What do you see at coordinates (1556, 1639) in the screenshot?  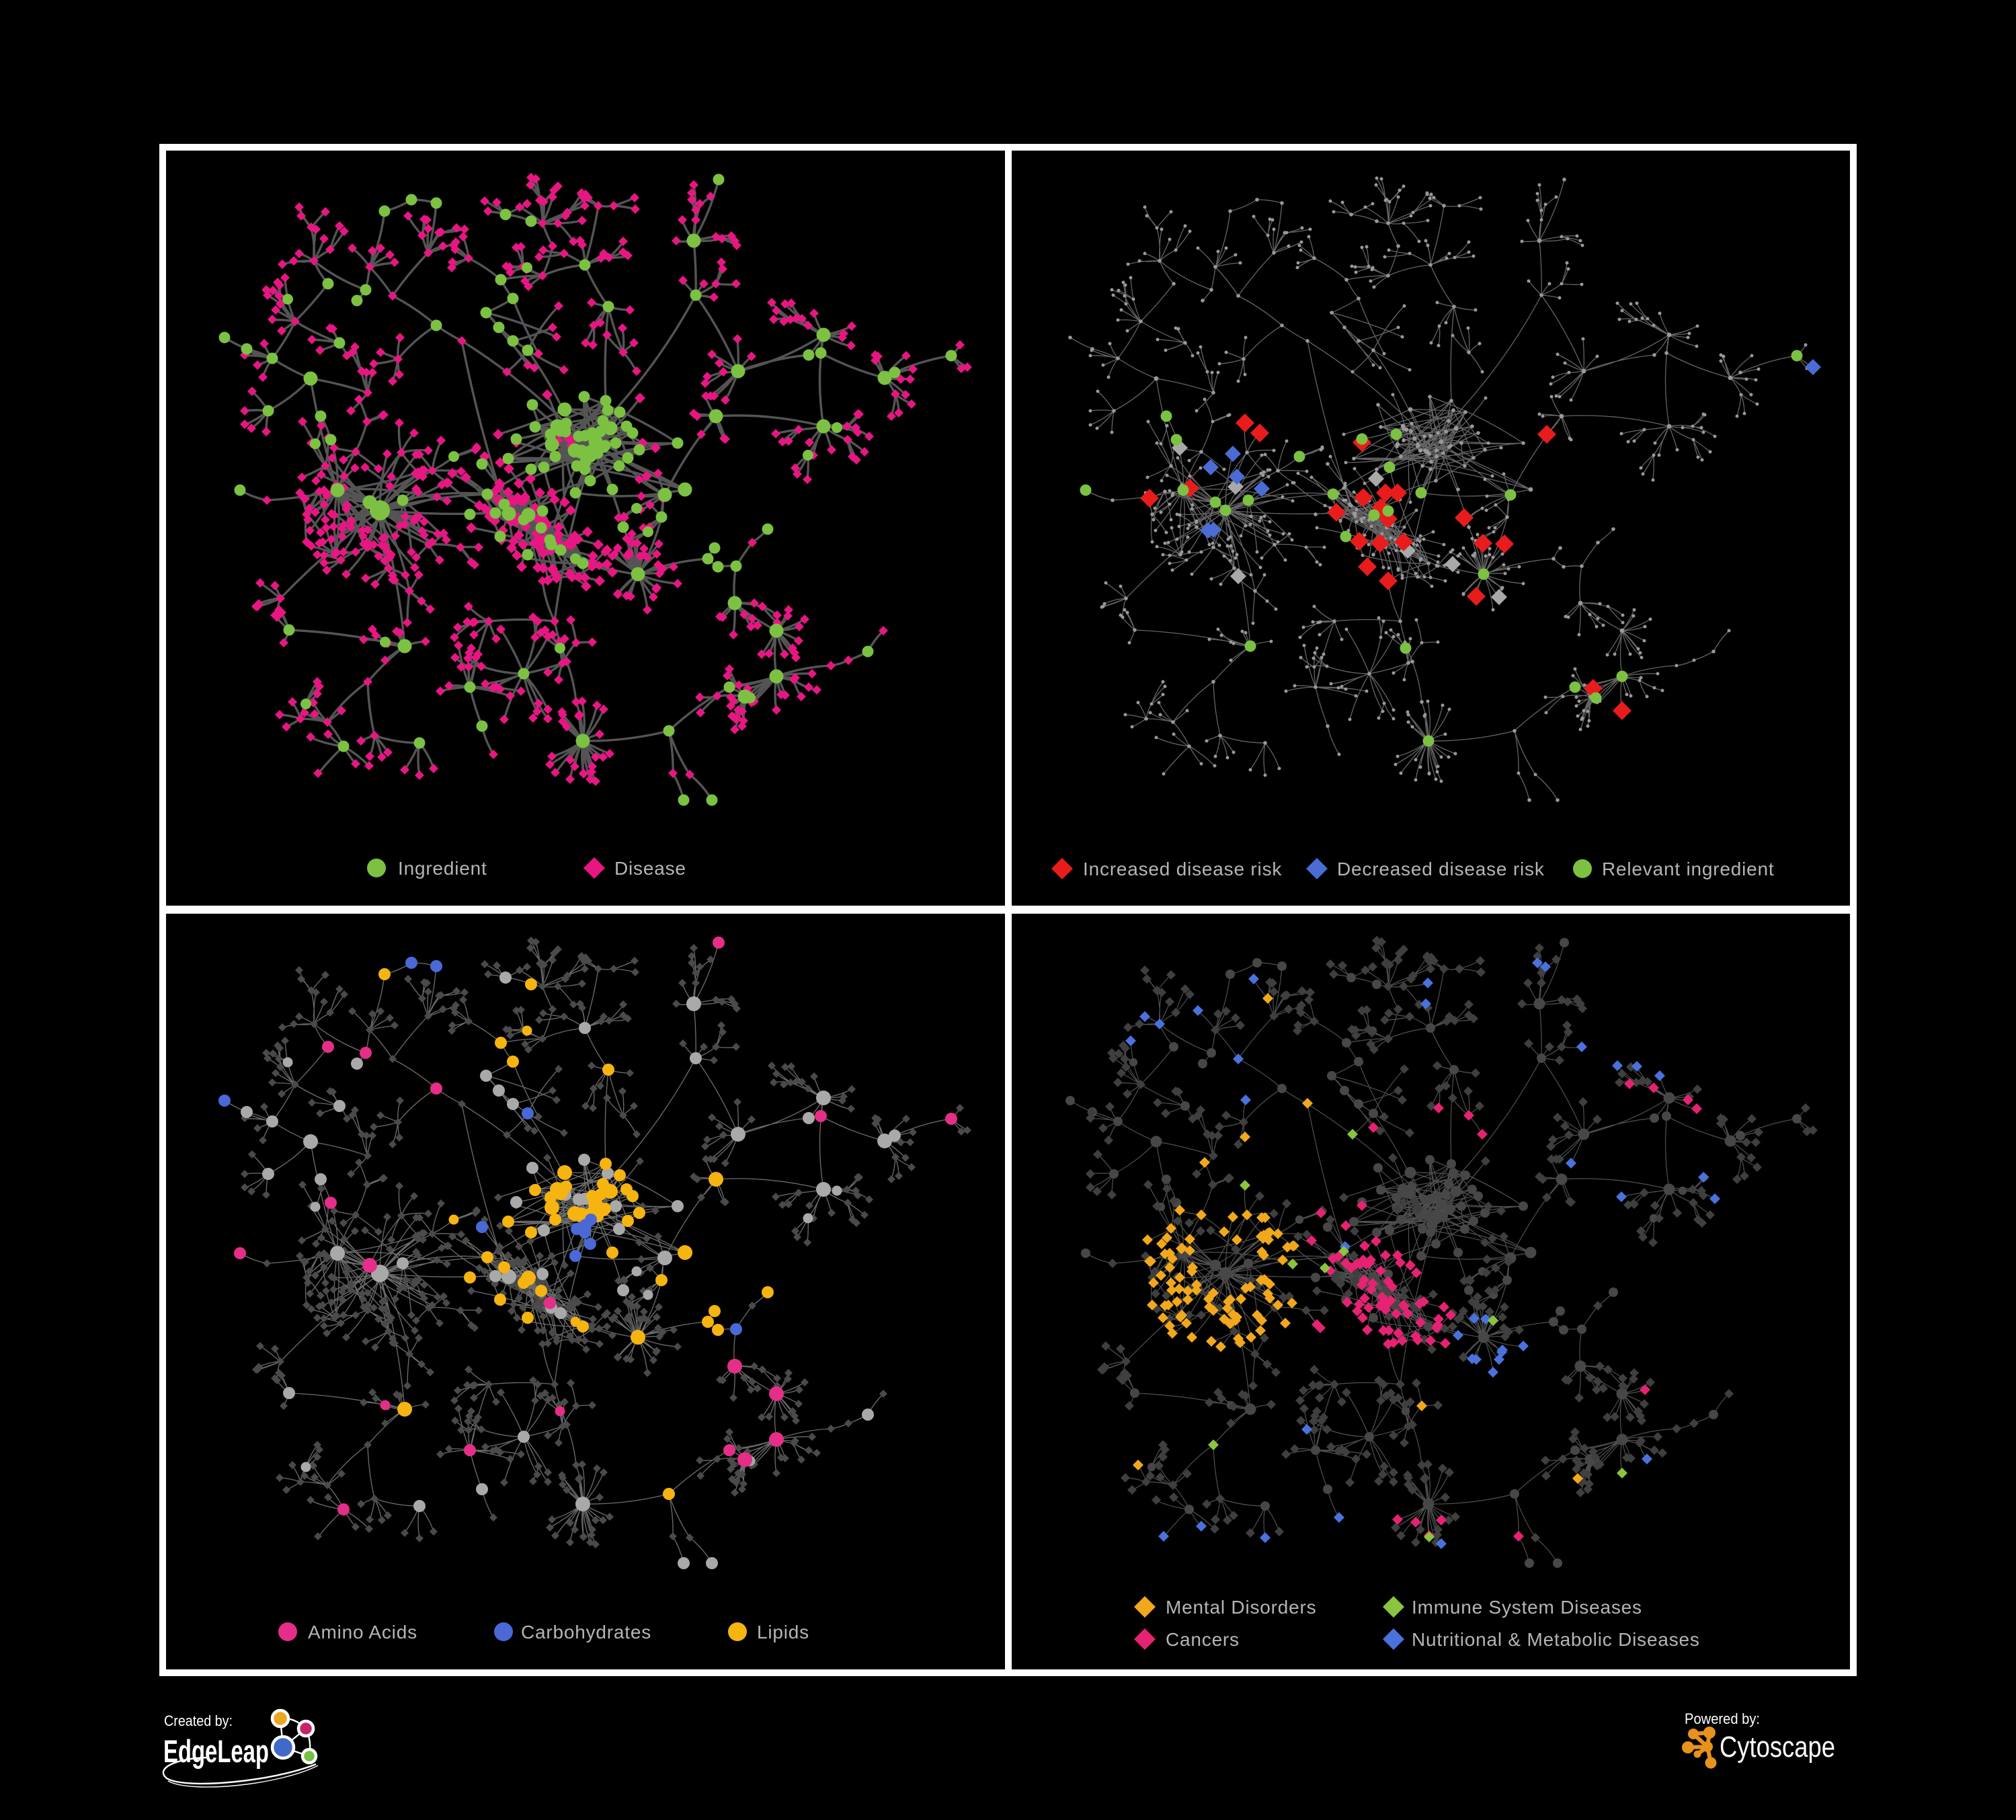 I see `svg-text:Nutritional & Metabolic Diseas: Nutritional & Metabolic Diseases` at bounding box center [1556, 1639].